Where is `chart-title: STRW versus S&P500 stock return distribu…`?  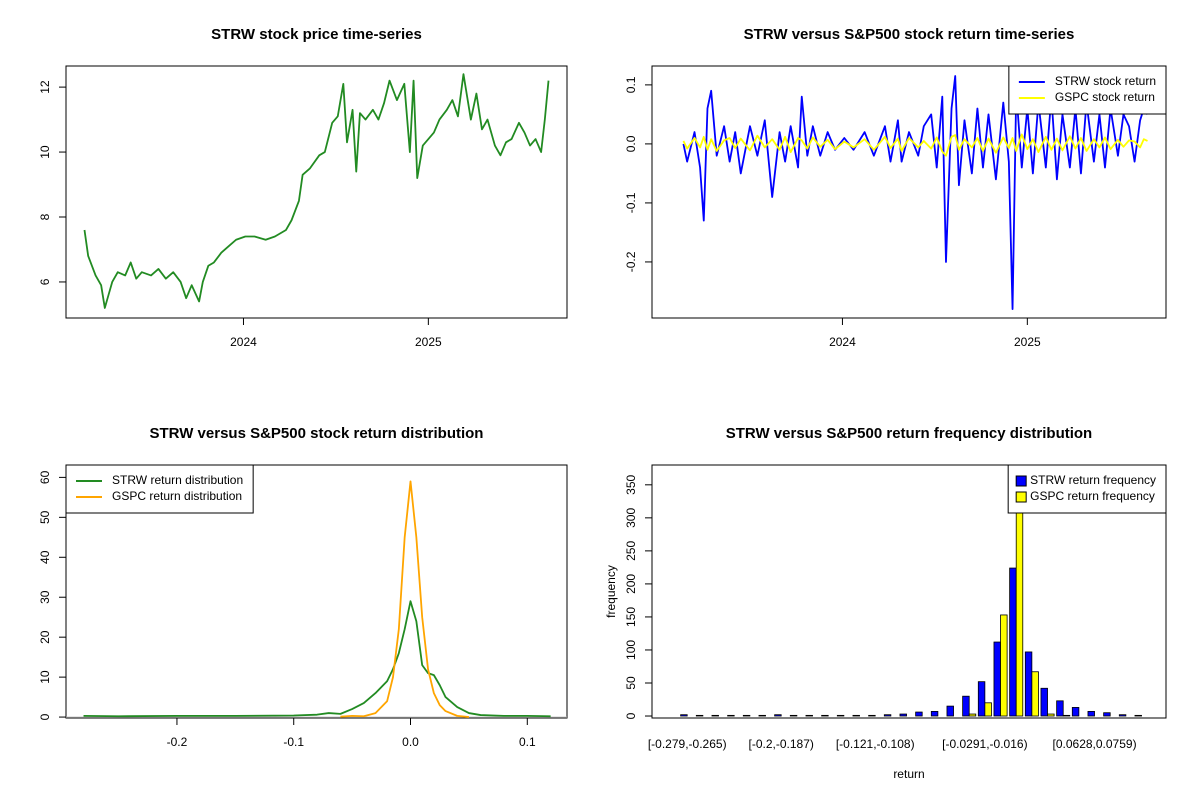
chart-title: STRW versus S&P500 stock return distribu… is located at coordinates (317, 433).